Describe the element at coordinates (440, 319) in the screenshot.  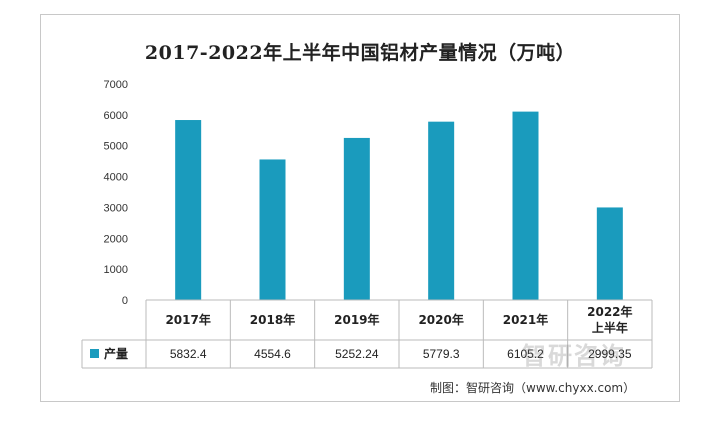
I see `x-tick-label: 2020年` at that location.